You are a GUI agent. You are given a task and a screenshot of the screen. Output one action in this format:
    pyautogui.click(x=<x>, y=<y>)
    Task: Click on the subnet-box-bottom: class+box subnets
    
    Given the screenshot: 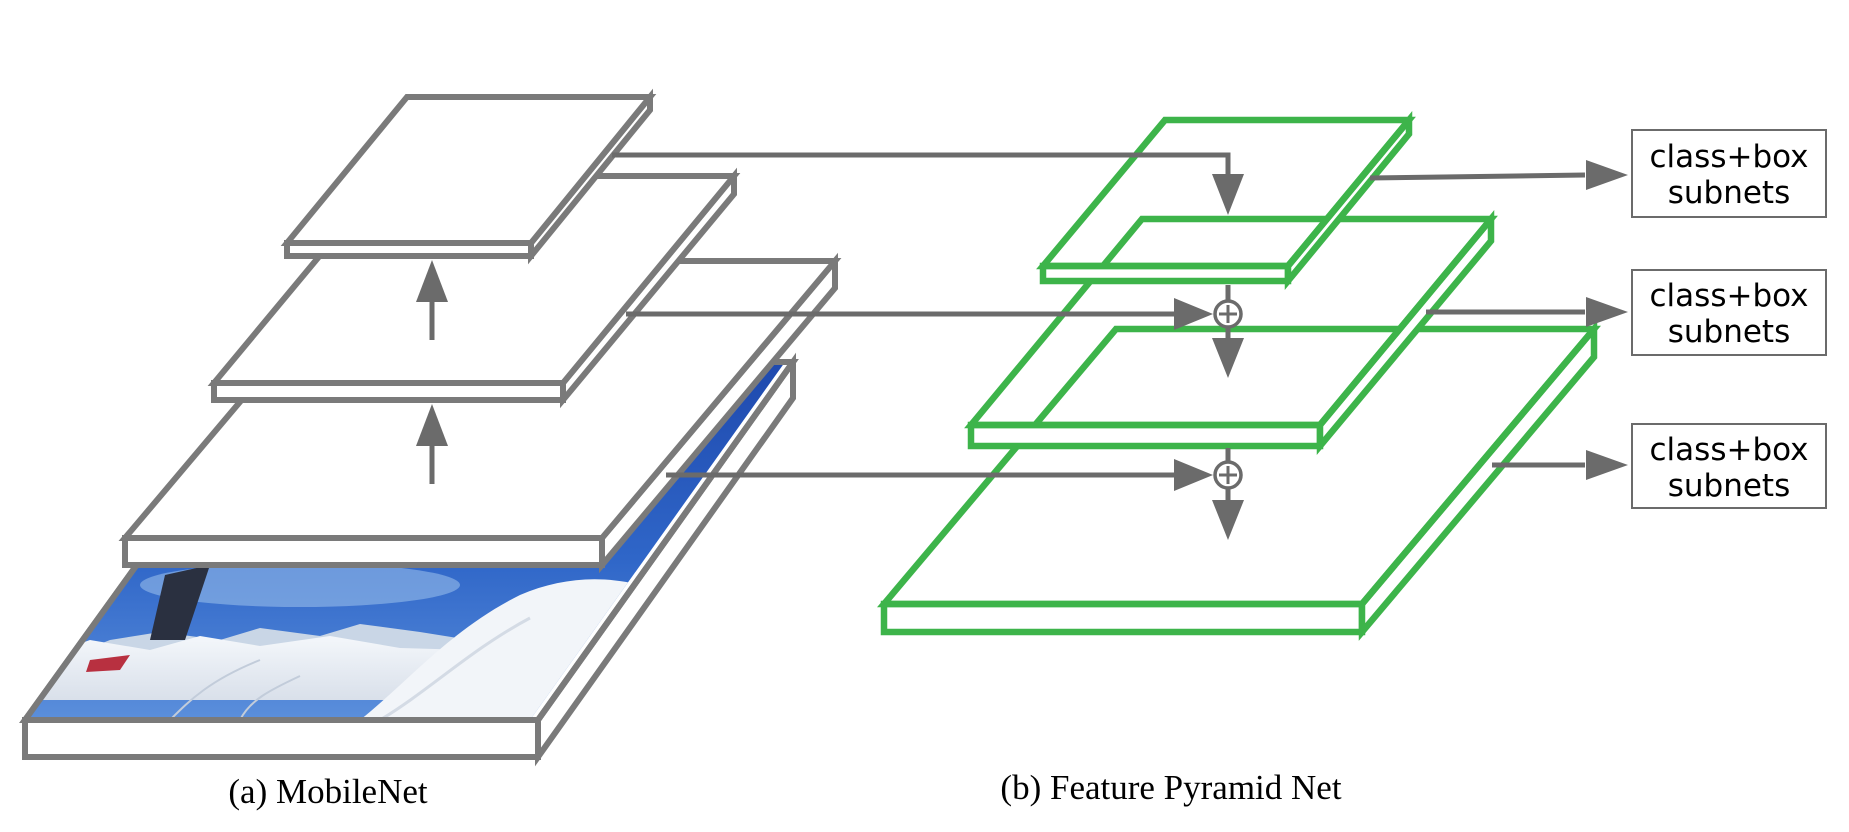 What is the action you would take?
    pyautogui.click(x=1729, y=466)
    